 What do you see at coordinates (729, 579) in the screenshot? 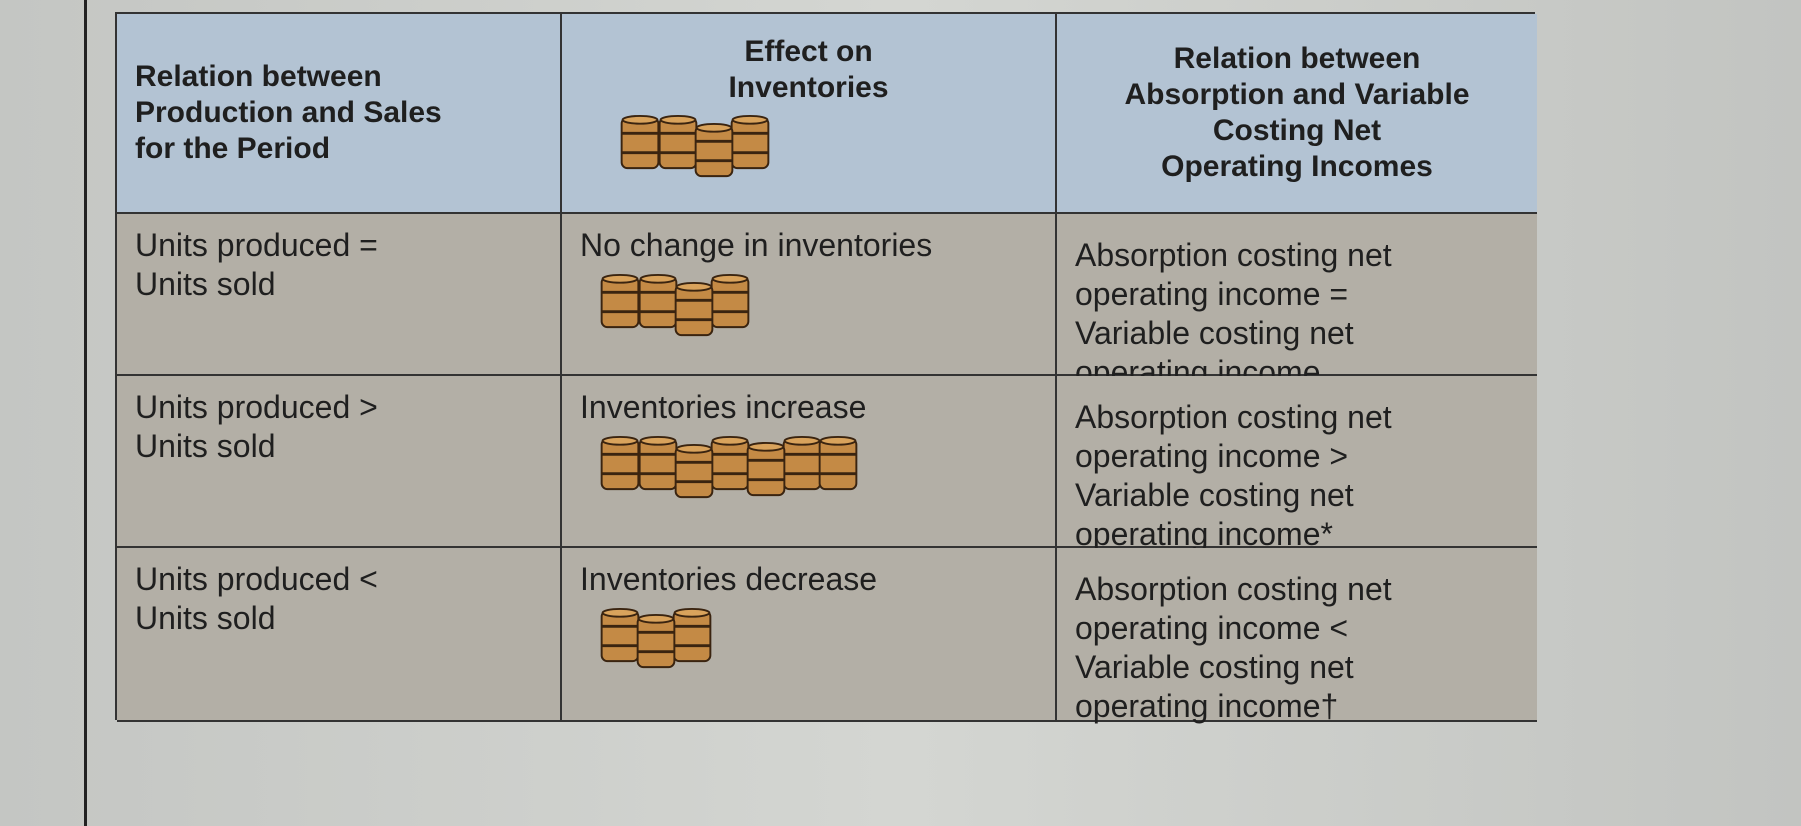
I see `cell-text: Inventories decrease` at bounding box center [729, 579].